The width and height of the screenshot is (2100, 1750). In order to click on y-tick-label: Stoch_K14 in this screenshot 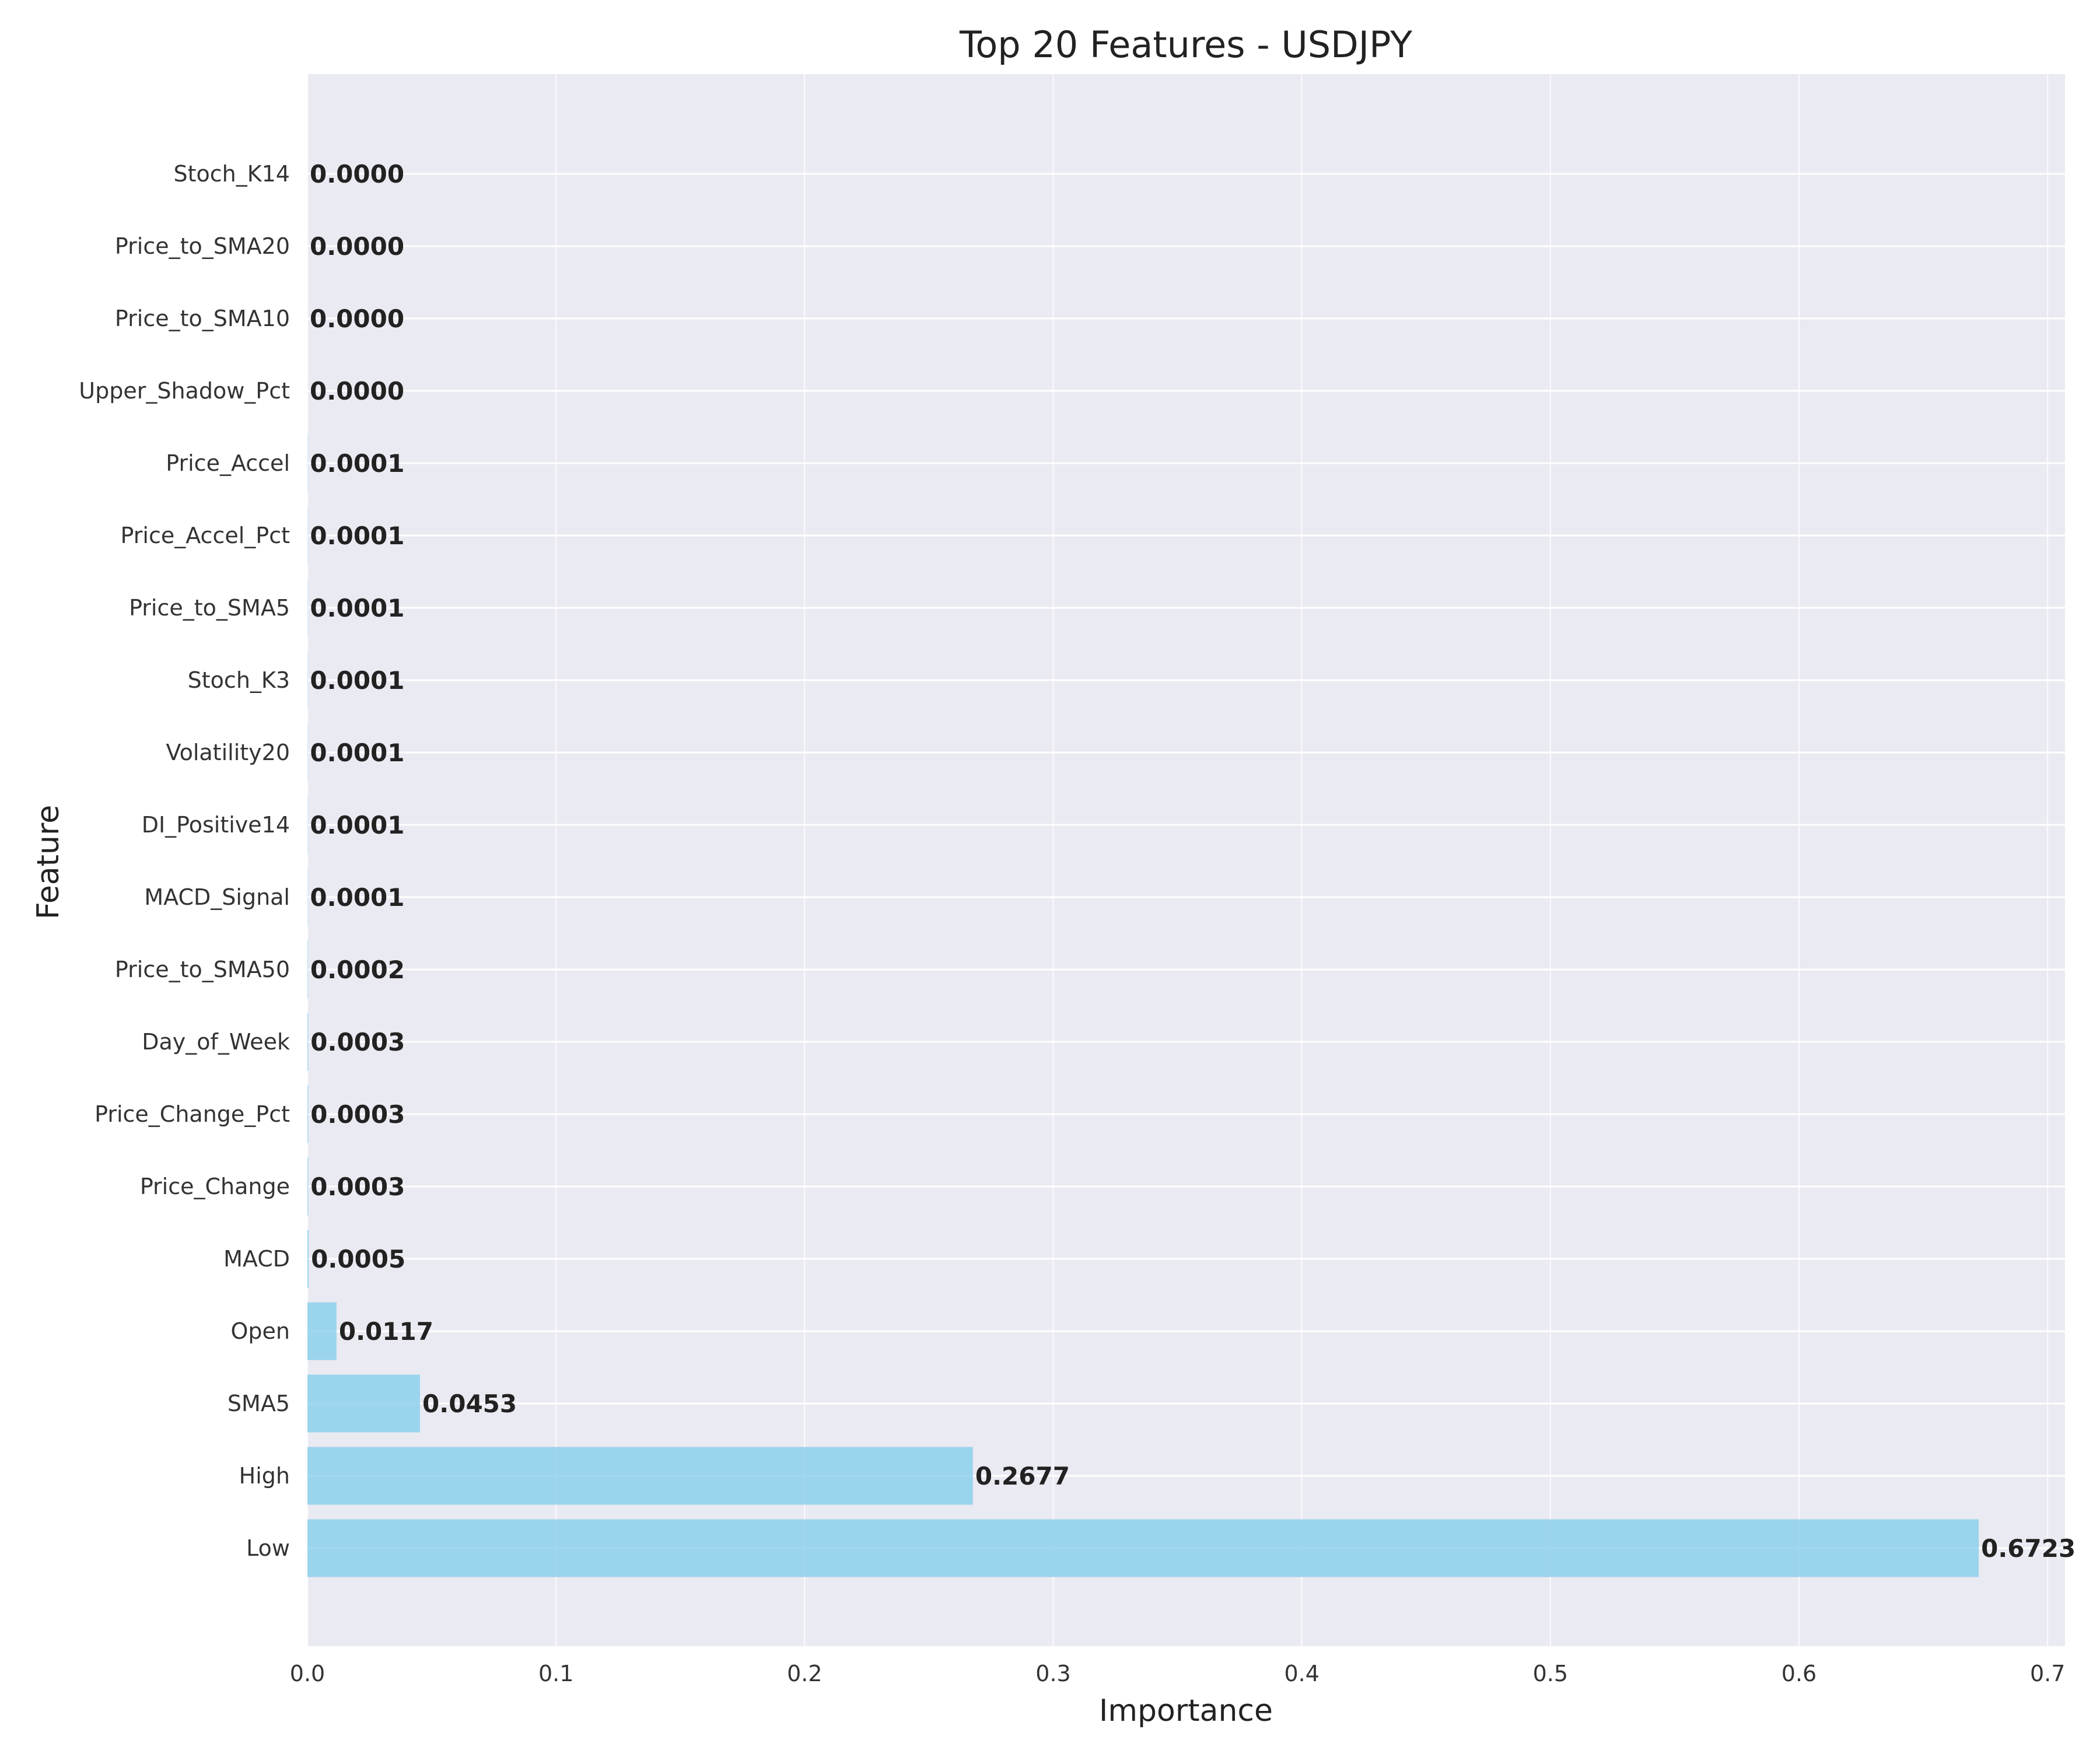, I will do `click(231, 174)`.